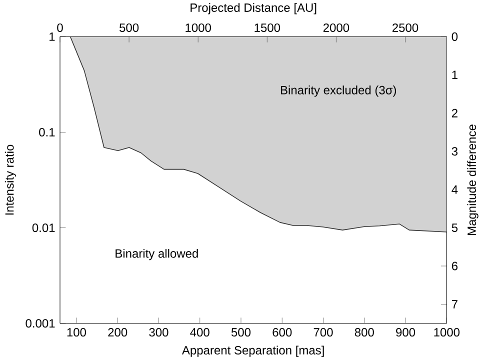 The width and height of the screenshot is (491, 362). What do you see at coordinates (267, 27) in the screenshot?
I see `x2-tick-label: 1500` at bounding box center [267, 27].